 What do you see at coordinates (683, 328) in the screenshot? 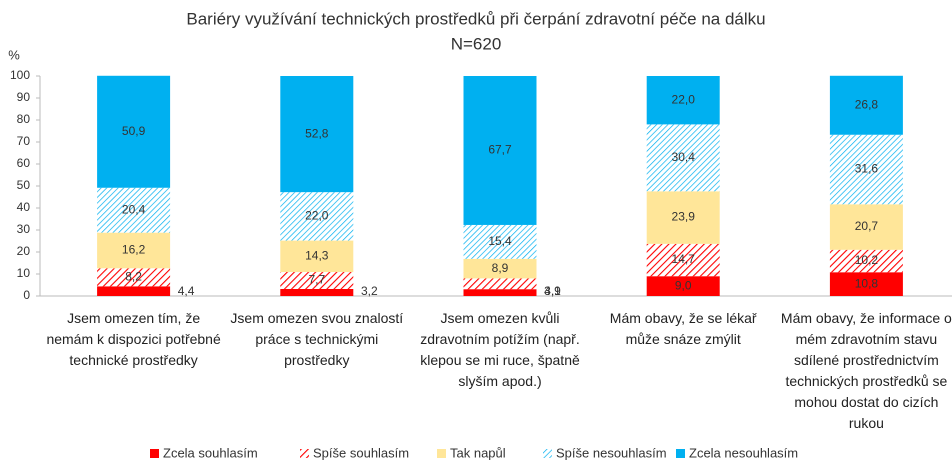
I see `x-tick-label: Mám obavy, že se lékař může snáze zmýlit` at bounding box center [683, 328].